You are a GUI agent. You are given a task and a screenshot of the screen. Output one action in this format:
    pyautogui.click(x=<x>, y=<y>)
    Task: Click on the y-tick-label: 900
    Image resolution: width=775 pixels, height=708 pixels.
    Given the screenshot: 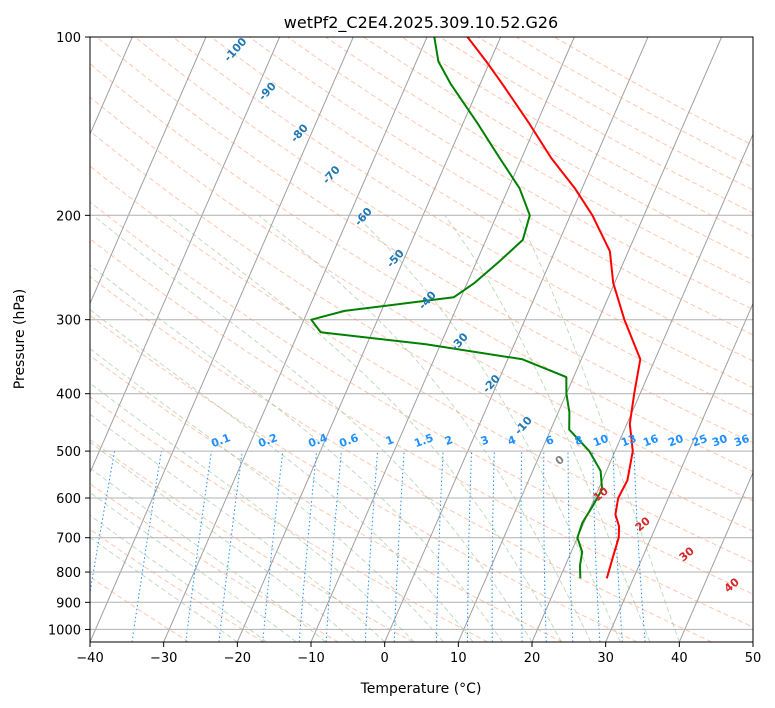 What is the action you would take?
    pyautogui.click(x=68, y=603)
    